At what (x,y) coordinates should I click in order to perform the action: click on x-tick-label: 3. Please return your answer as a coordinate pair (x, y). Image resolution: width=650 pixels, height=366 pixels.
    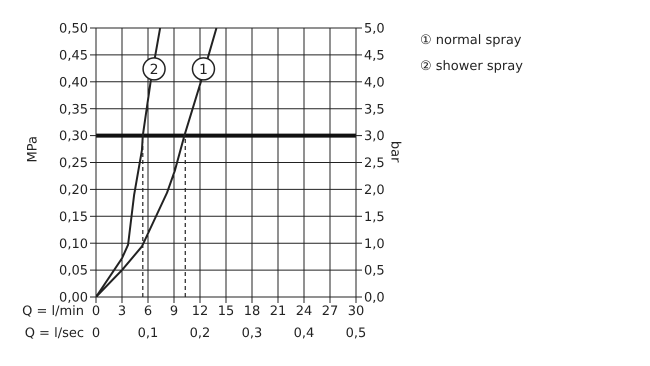
    Looking at the image, I should click on (122, 311).